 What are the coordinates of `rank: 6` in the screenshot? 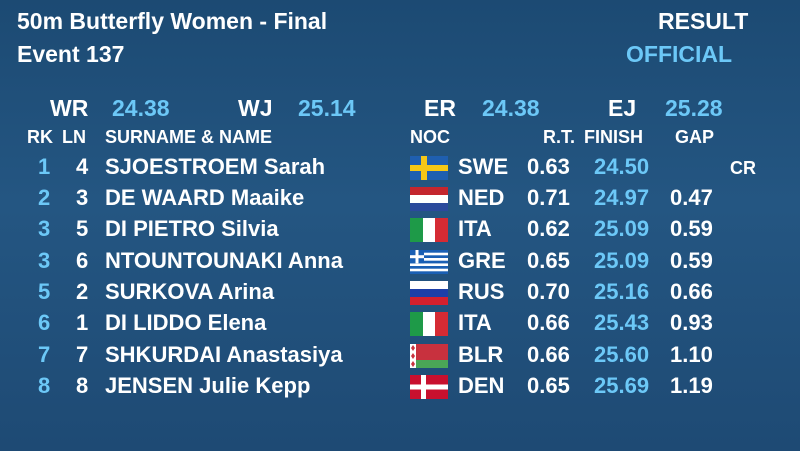 It's located at (44, 322).